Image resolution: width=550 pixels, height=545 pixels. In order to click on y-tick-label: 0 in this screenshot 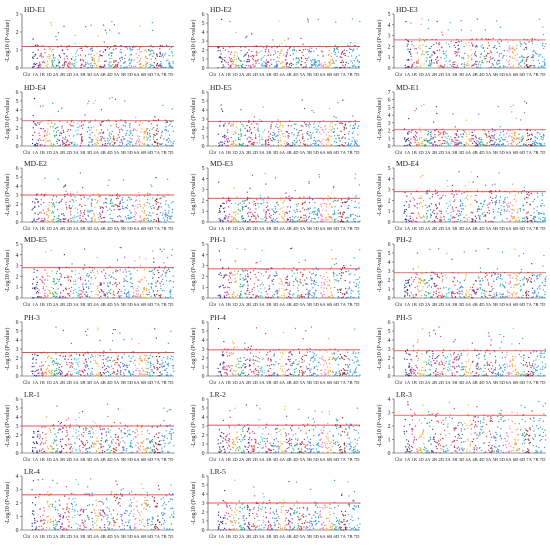, I will do `click(389, 147)`.